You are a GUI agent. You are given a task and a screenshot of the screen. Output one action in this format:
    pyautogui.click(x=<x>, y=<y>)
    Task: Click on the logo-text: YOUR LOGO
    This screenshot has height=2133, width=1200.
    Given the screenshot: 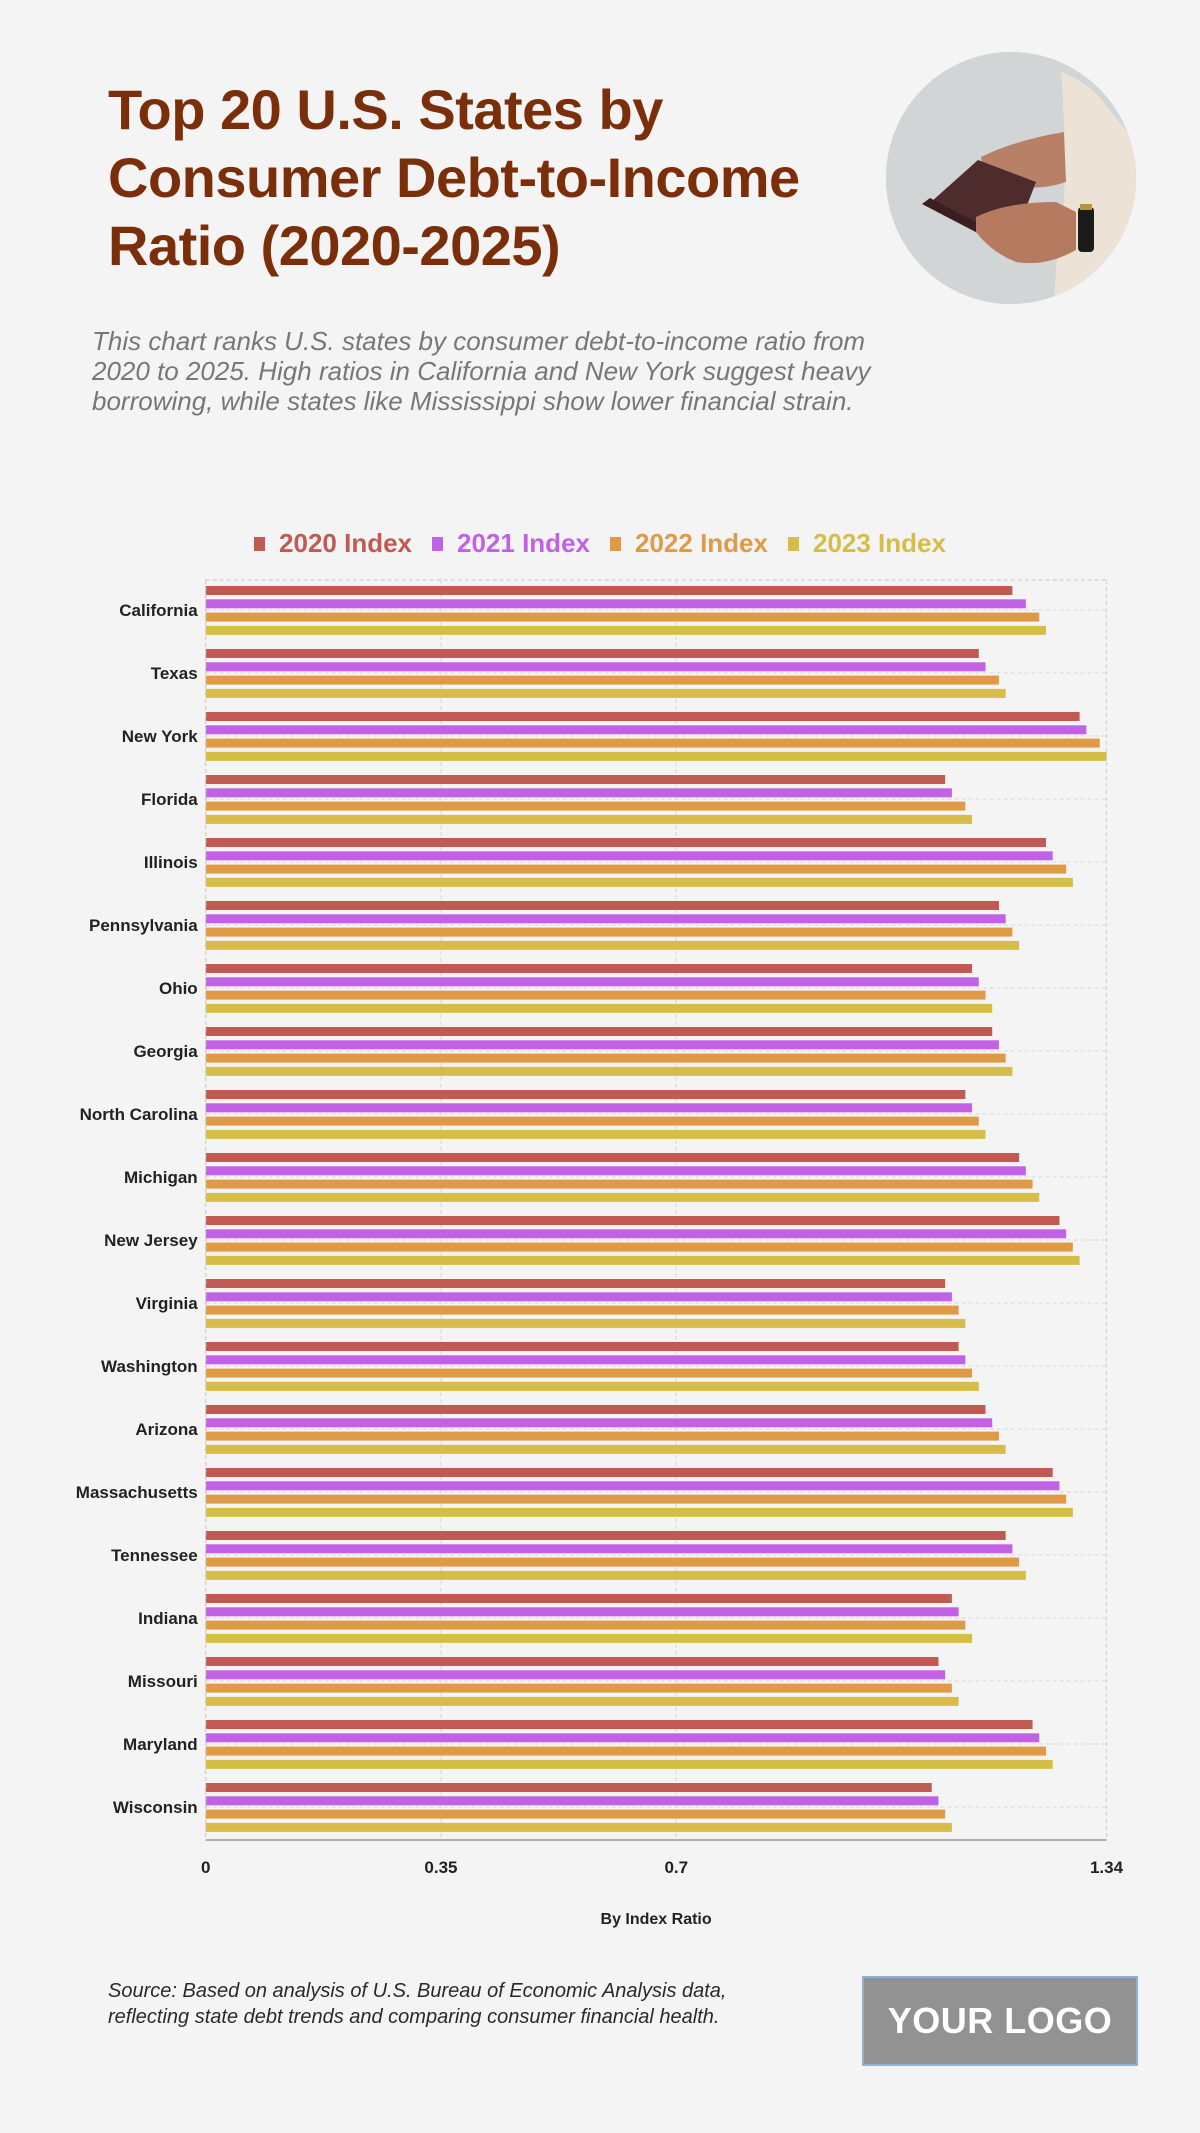 What is the action you would take?
    pyautogui.click(x=1000, y=2020)
    